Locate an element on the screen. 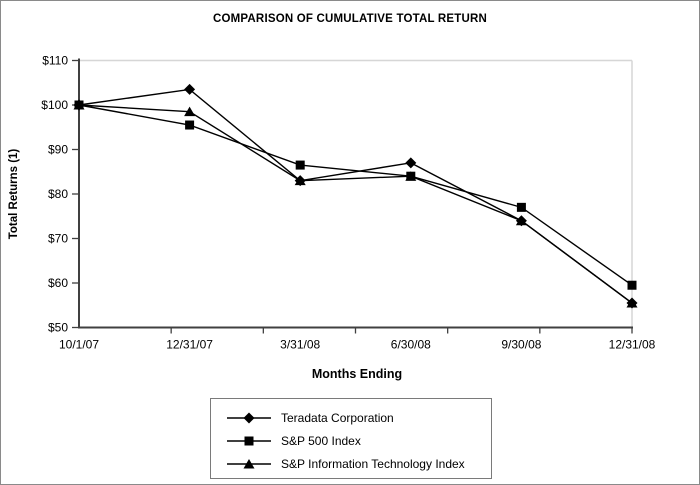 Image resolution: width=700 pixels, height=485 pixels. y-tick-label: $70 is located at coordinates (58, 239).